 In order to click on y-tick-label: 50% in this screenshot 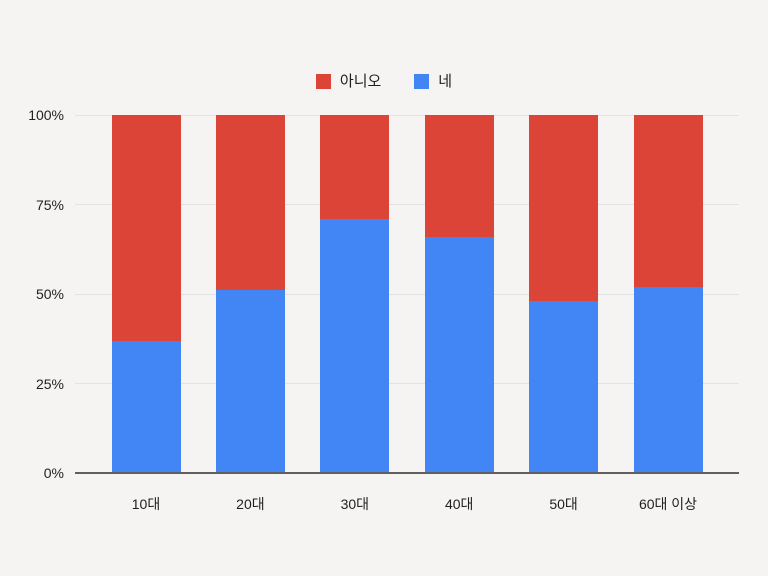, I will do `click(49, 294)`.